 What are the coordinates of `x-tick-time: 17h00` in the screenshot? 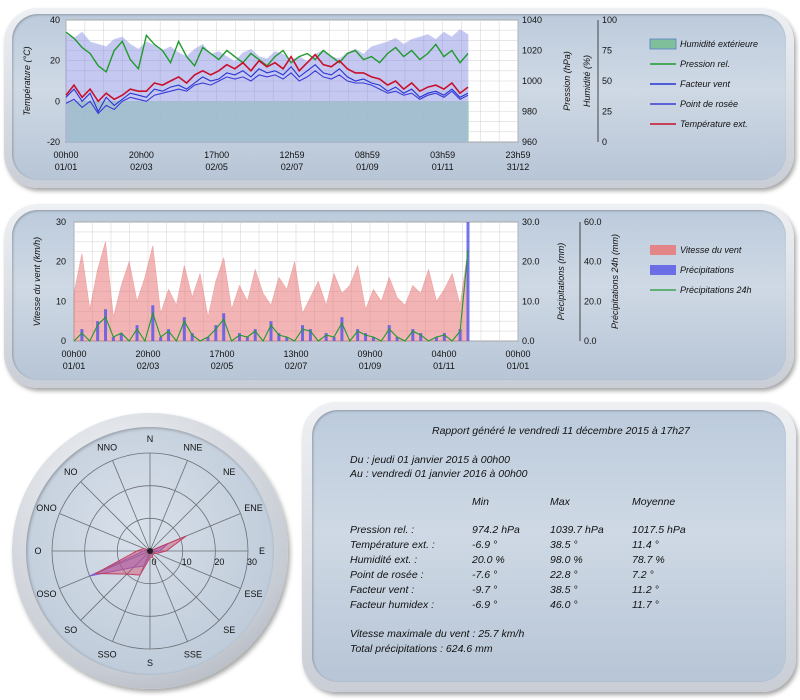 It's located at (221, 354).